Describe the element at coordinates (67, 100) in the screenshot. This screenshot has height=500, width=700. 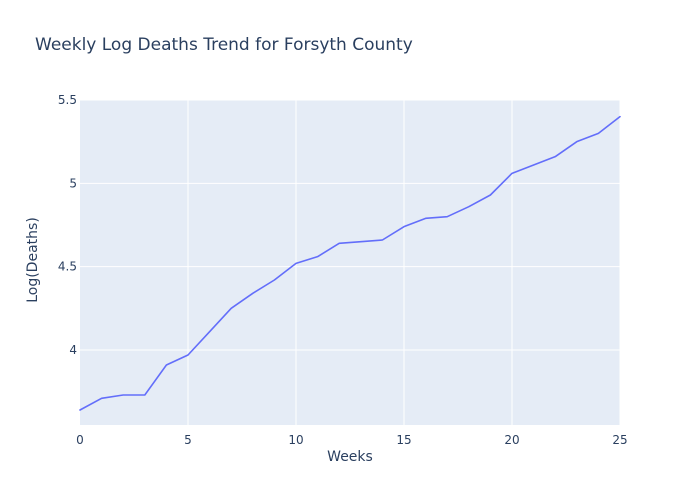
I see `y-tick-label: 5.5` at that location.